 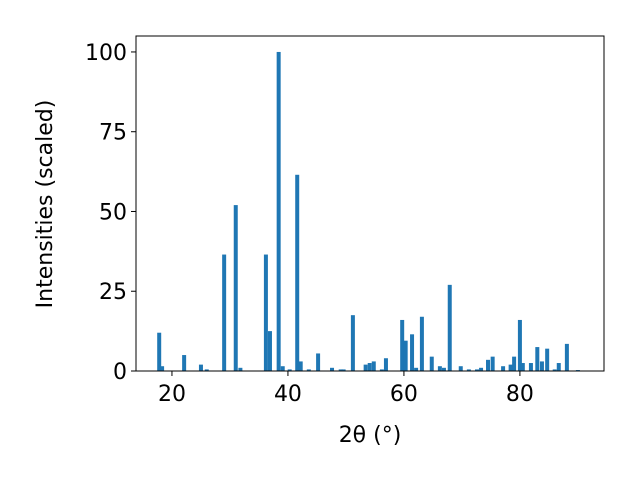 What do you see at coordinates (404, 394) in the screenshot?
I see `x-tick-label: 60` at bounding box center [404, 394].